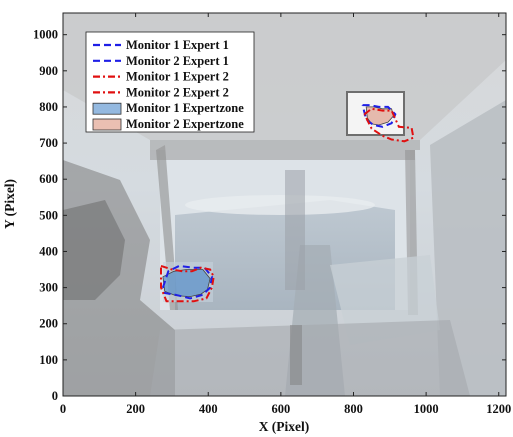 The image size is (513, 437). What do you see at coordinates (185, 124) in the screenshot?
I see `legend-label-monitor-2-expertzone: Monitor 2 Expertzone` at bounding box center [185, 124].